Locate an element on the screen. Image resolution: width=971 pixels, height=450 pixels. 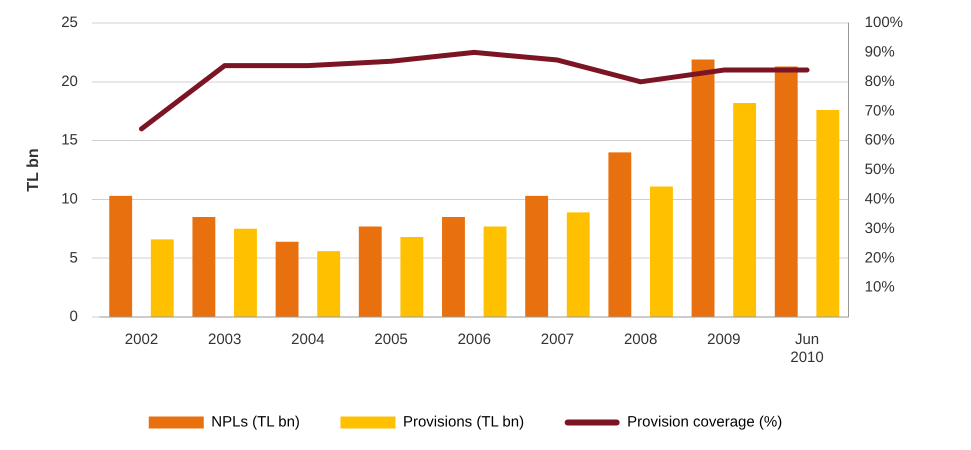
y-tick-label: 25 is located at coordinates (69, 23).